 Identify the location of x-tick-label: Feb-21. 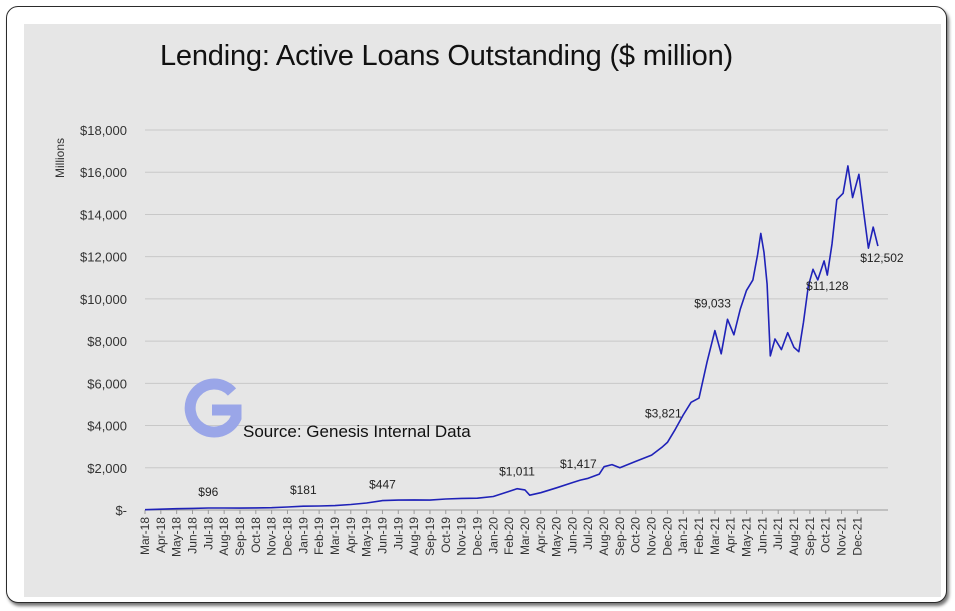
(699, 536).